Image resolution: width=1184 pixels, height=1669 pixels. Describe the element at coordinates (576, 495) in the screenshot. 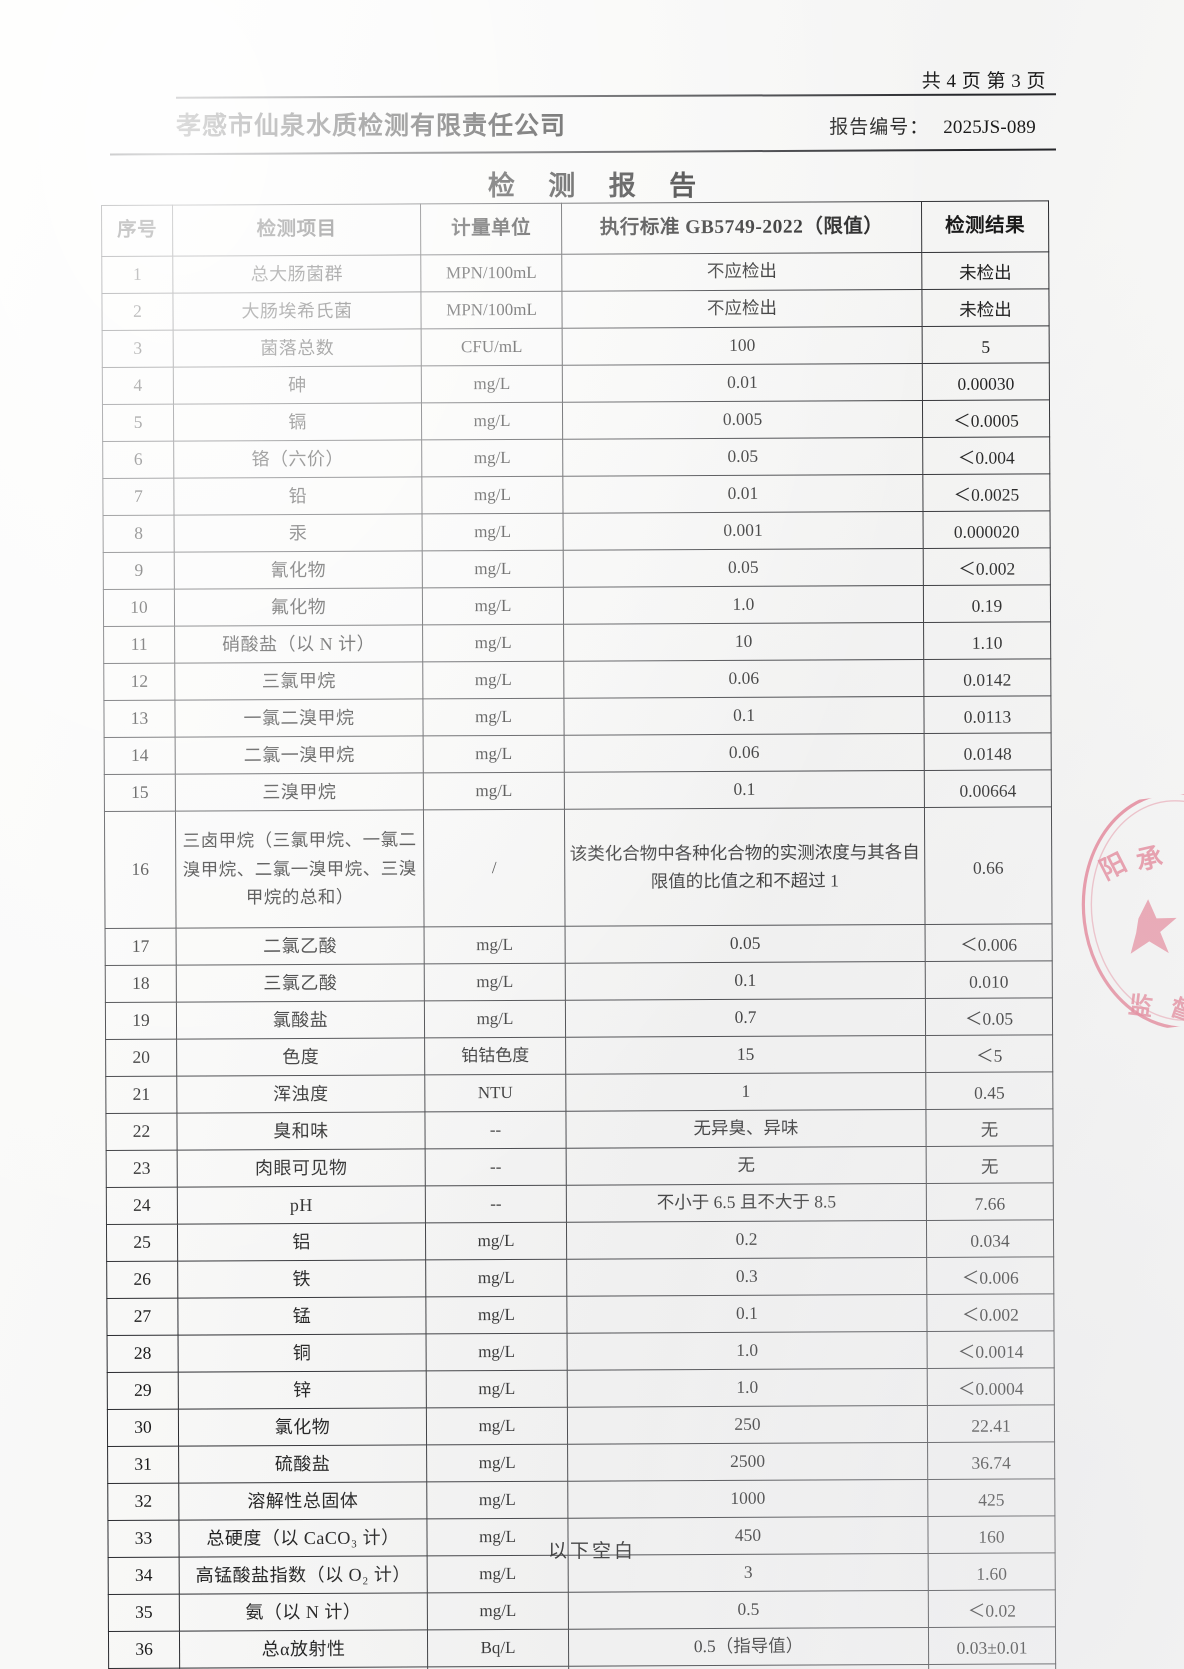

I see `table-row: 7 铅 mg/L 0.01 ＜0.0025` at that location.